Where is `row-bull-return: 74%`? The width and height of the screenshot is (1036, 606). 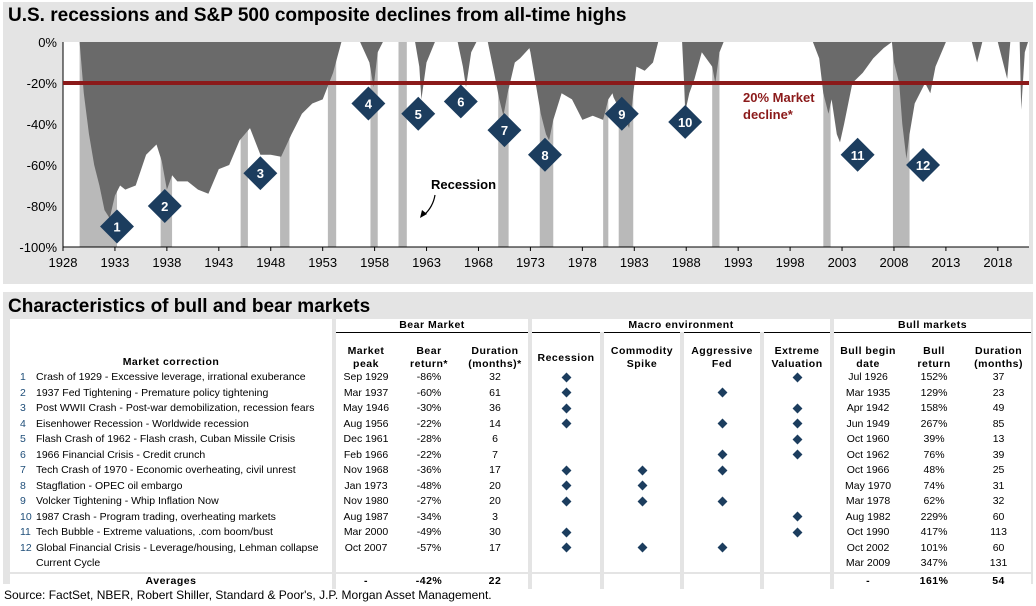
row-bull-return: 74% is located at coordinates (934, 485).